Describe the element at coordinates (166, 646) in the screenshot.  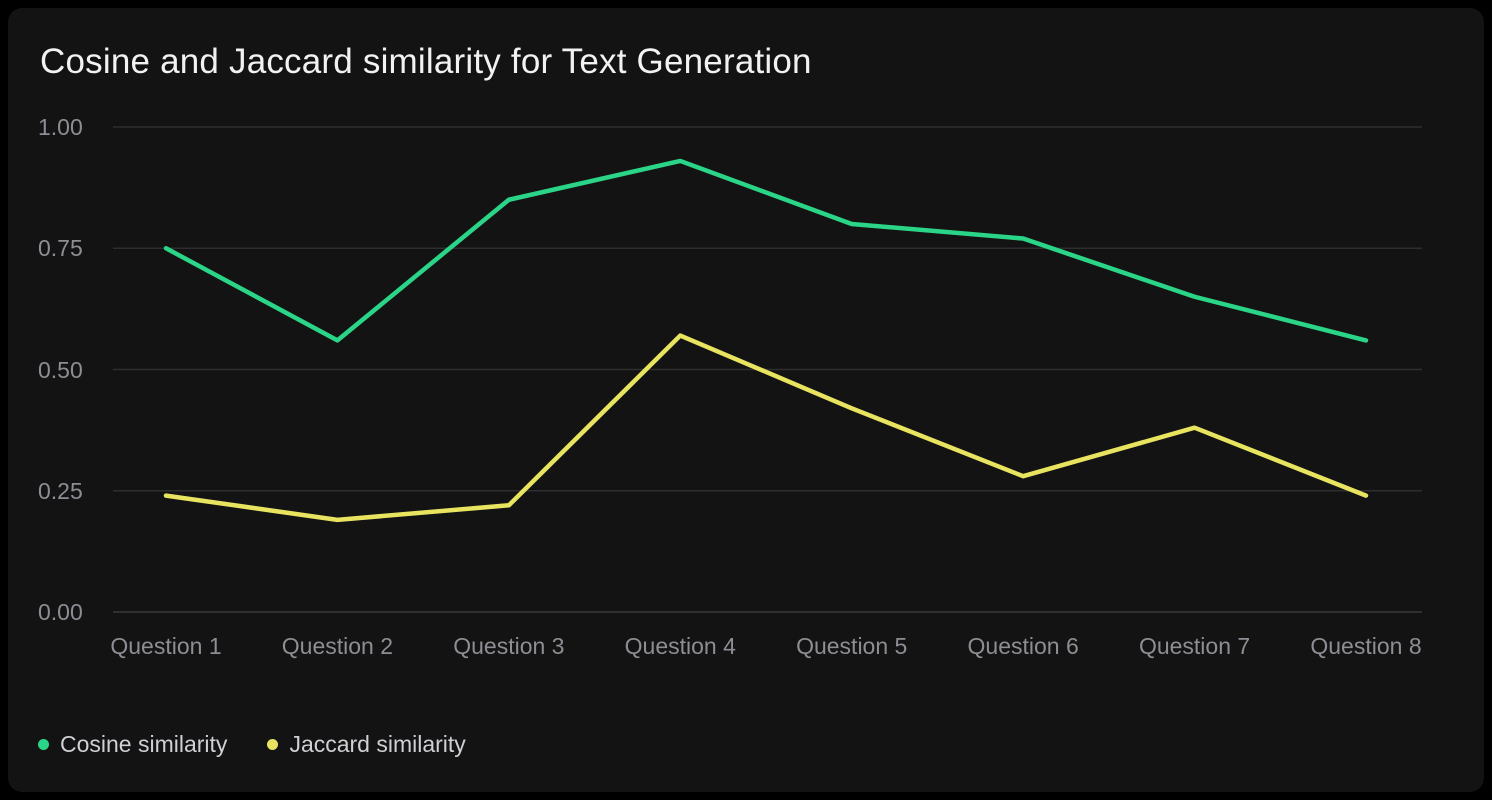
I see `x-tick-label: Question 1` at that location.